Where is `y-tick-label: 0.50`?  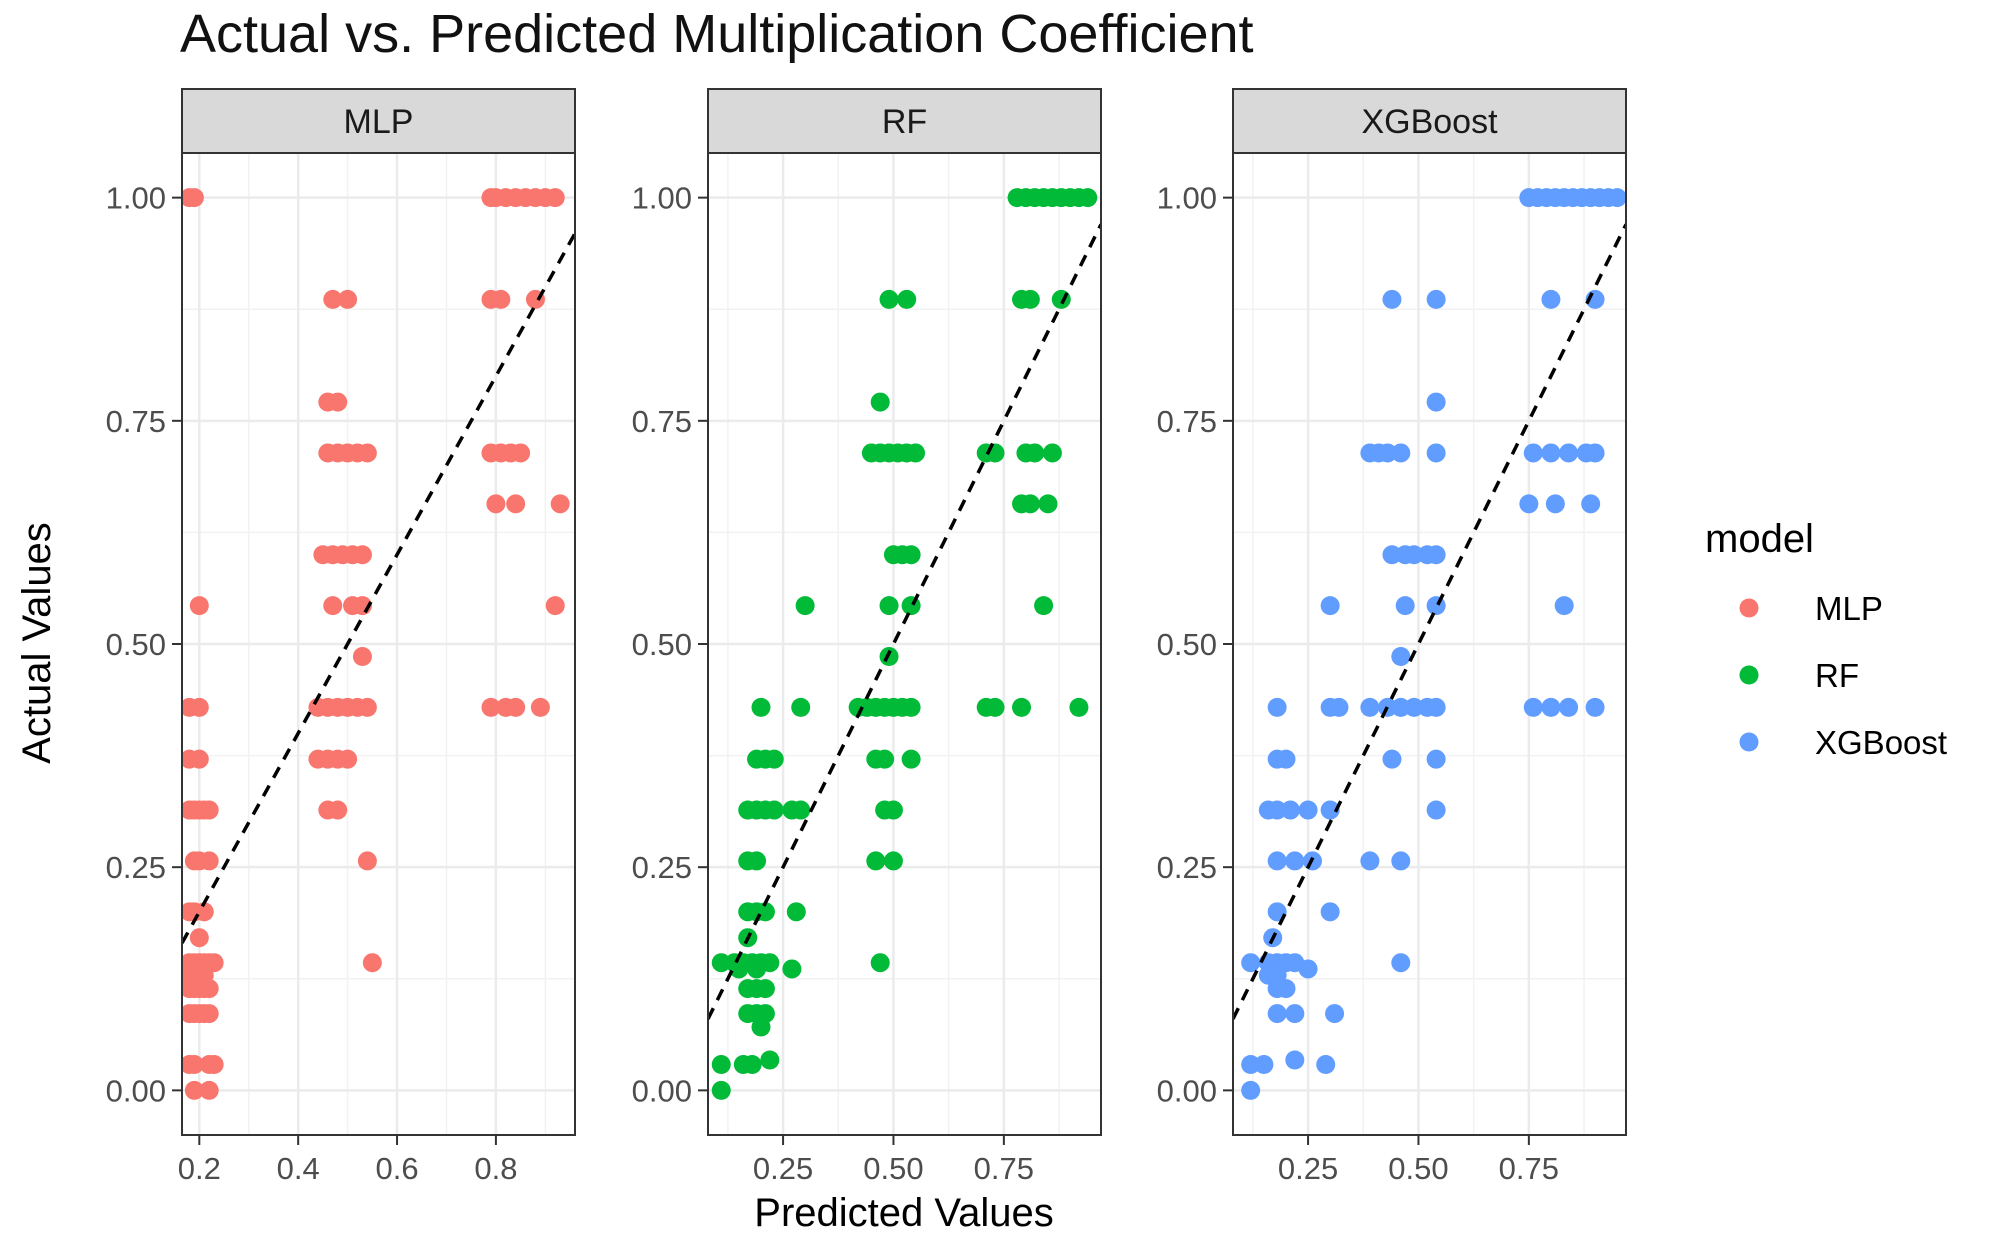 y-tick-label: 0.50 is located at coordinates (136, 644).